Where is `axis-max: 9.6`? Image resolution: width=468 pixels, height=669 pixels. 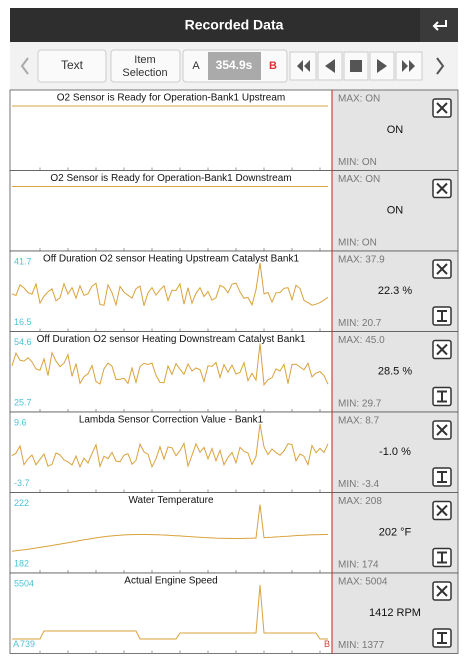 axis-max: 9.6 is located at coordinates (20, 422).